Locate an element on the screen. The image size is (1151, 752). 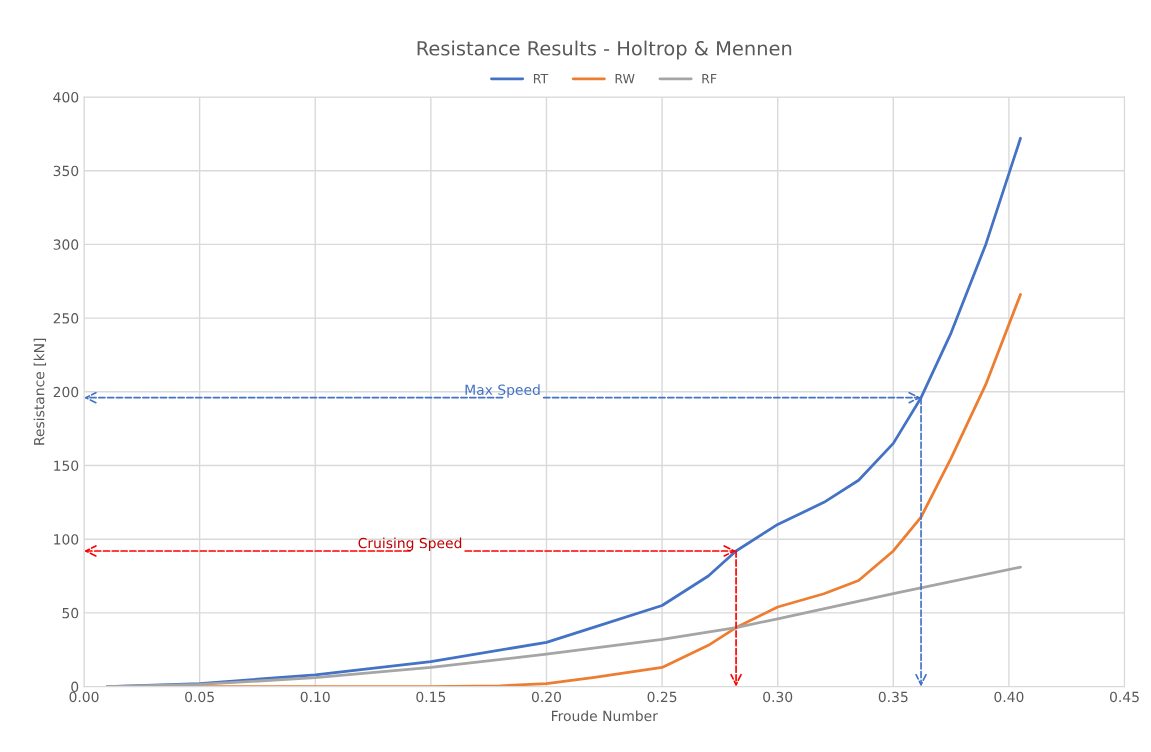
legend-label: RT is located at coordinates (541, 79).